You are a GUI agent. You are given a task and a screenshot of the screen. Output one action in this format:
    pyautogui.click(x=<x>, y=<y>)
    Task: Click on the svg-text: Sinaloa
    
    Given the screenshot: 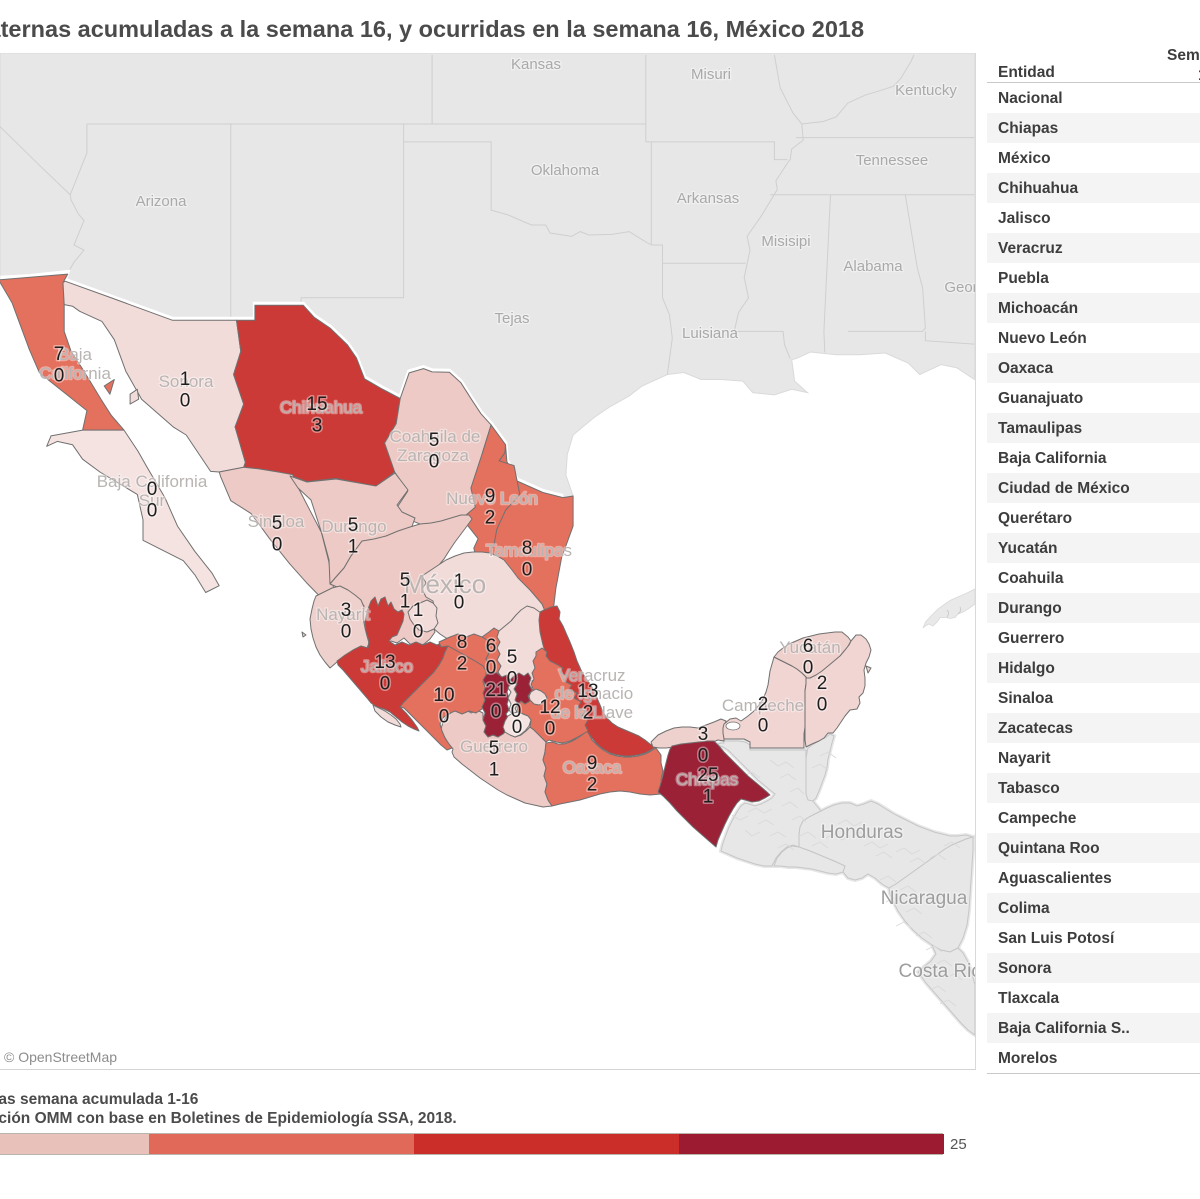 What is the action you would take?
    pyautogui.click(x=276, y=521)
    